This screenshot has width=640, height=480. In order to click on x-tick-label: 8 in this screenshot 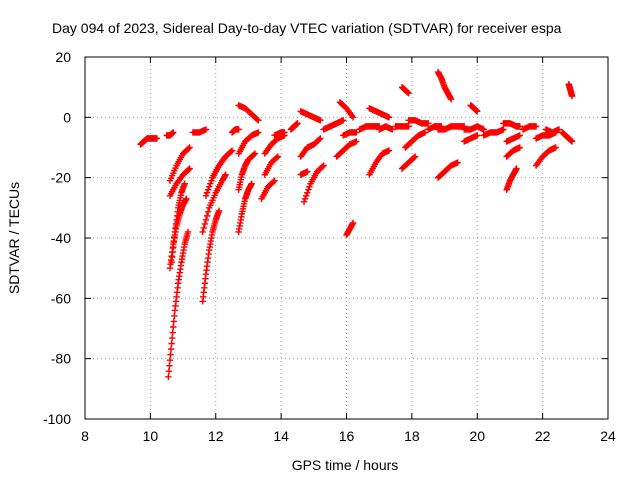, I will do `click(85, 436)`.